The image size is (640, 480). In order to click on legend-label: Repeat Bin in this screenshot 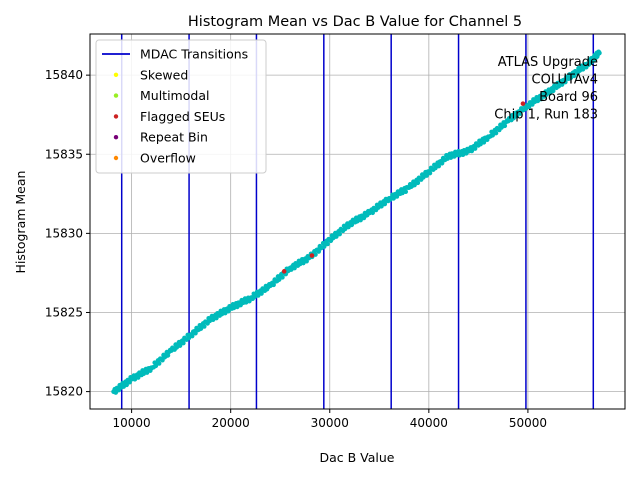, I will do `click(174, 137)`.